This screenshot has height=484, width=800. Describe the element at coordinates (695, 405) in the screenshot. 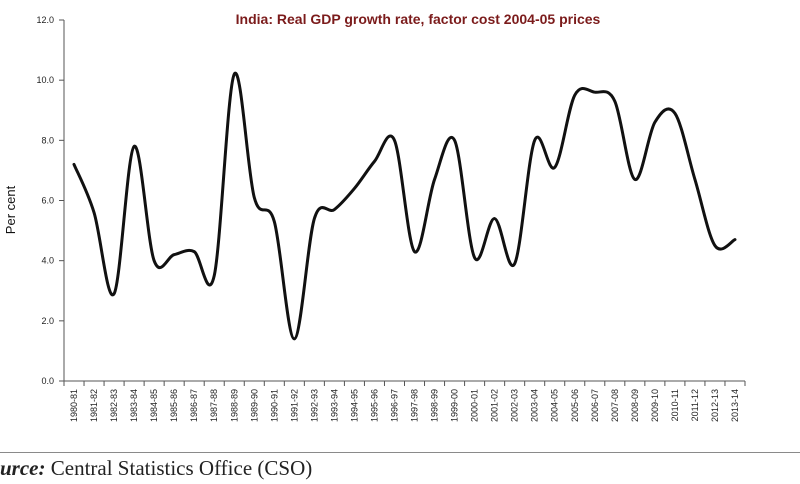

I see `x-tick-label: 2011-12` at that location.